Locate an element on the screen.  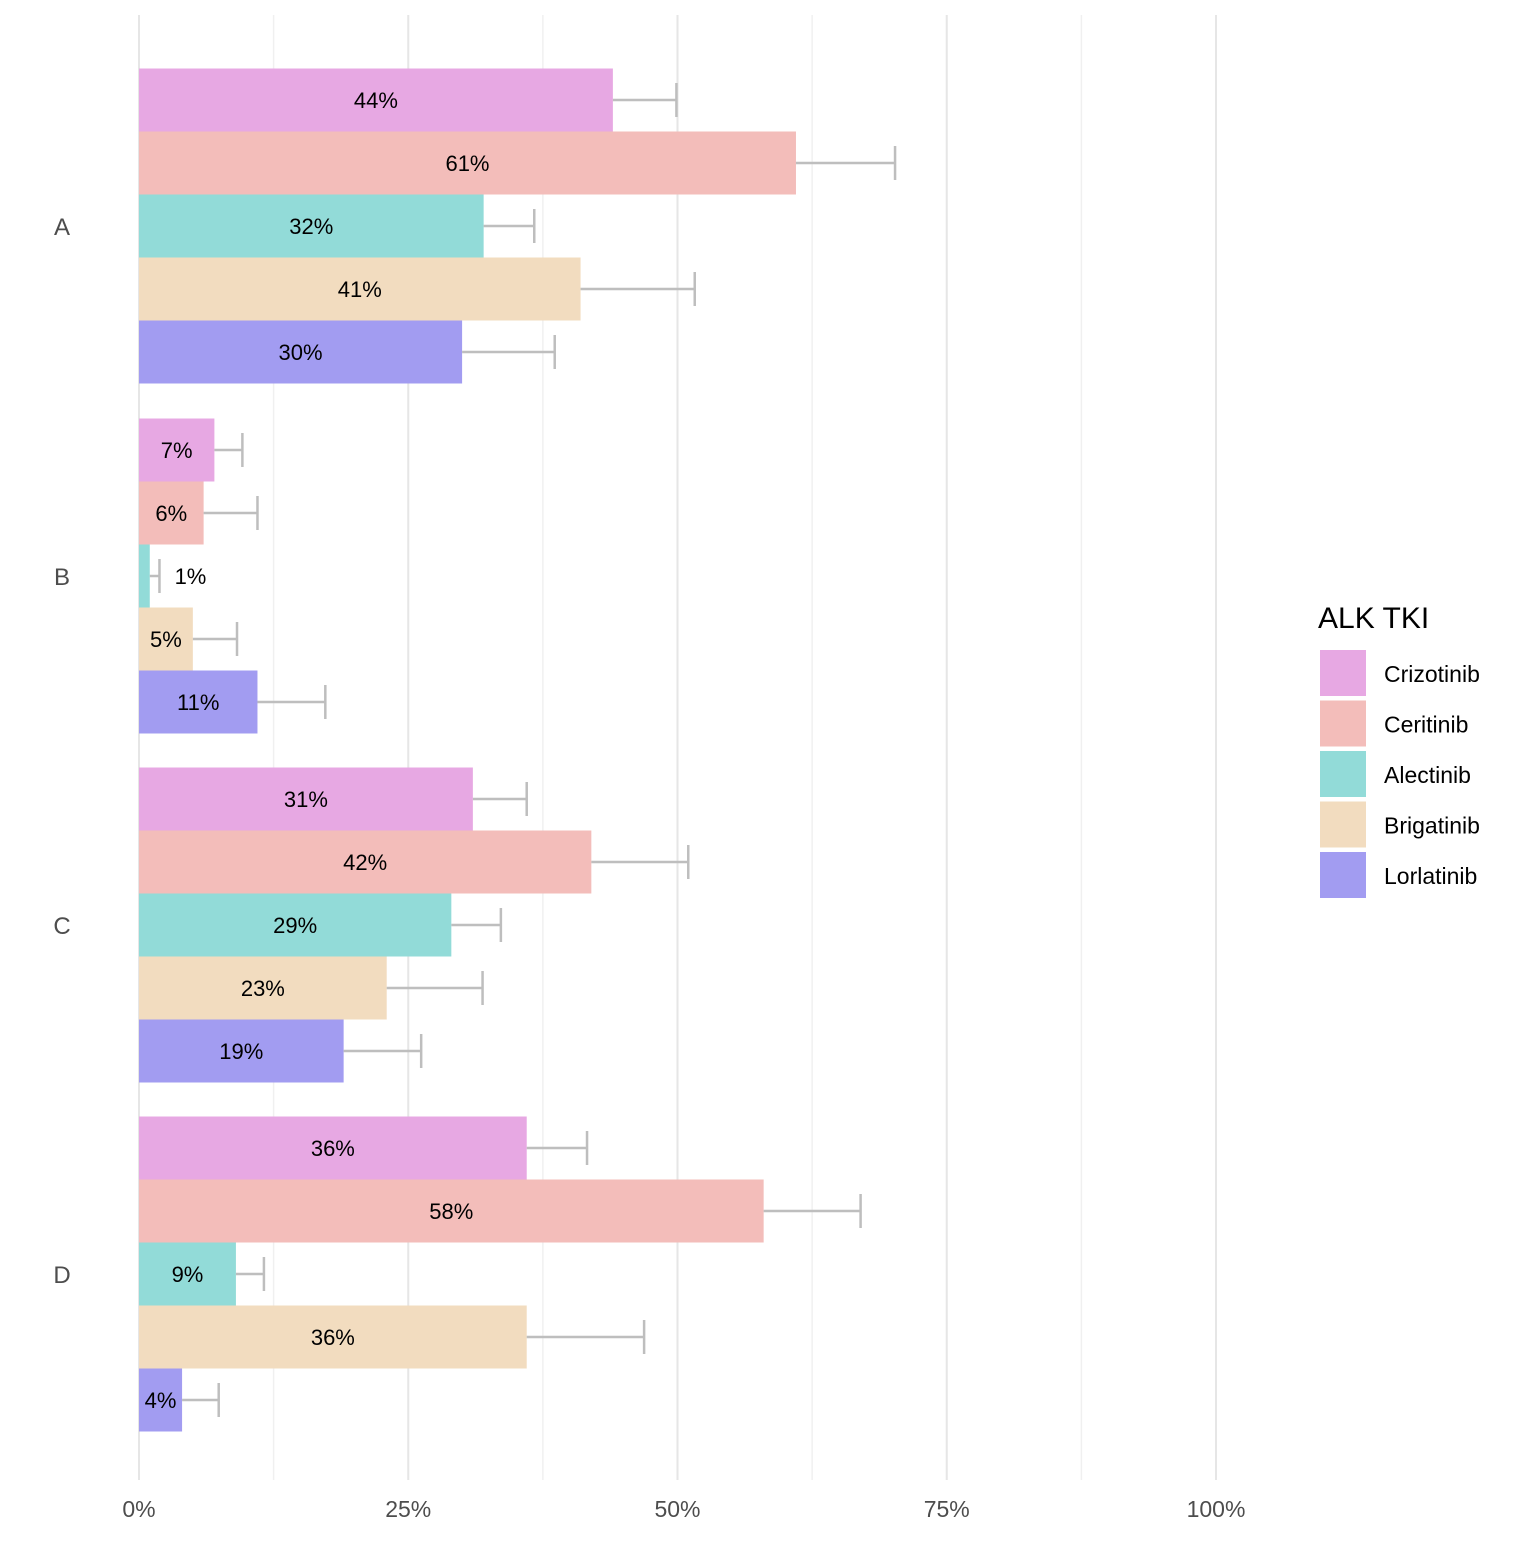
bar-crizotinib-a is located at coordinates (376, 100).